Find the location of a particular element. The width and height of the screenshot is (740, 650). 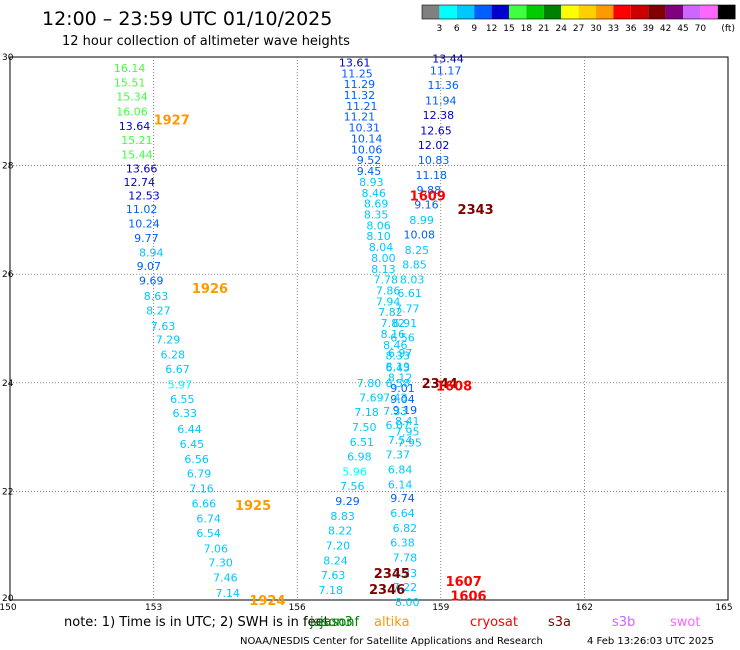

chart-title: 12:00 – 23:59 UTC 01/10/2025 is located at coordinates (187, 19).